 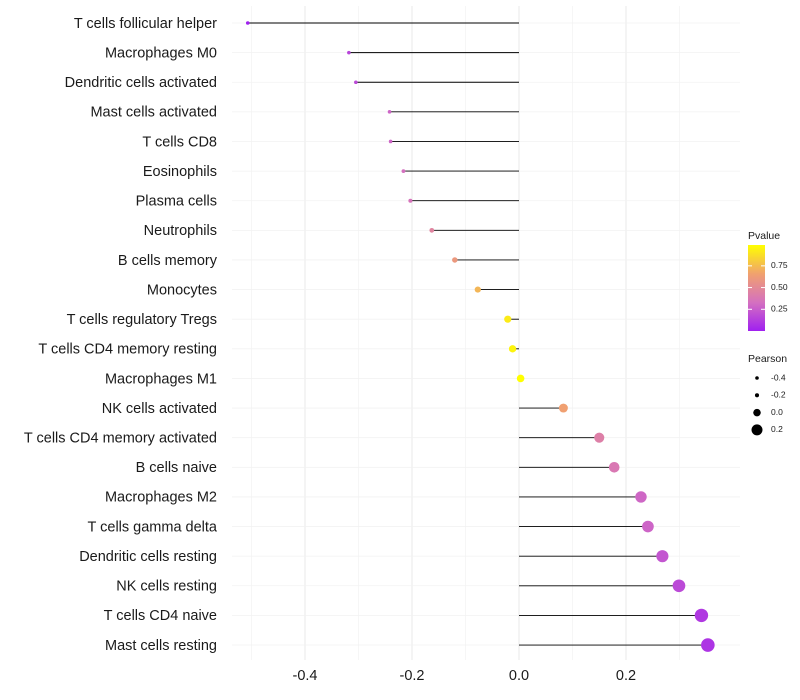 What do you see at coordinates (465, 676) in the screenshot?
I see `x-axis-ticks: -0.4 -0.2 0.0 0.2` at bounding box center [465, 676].